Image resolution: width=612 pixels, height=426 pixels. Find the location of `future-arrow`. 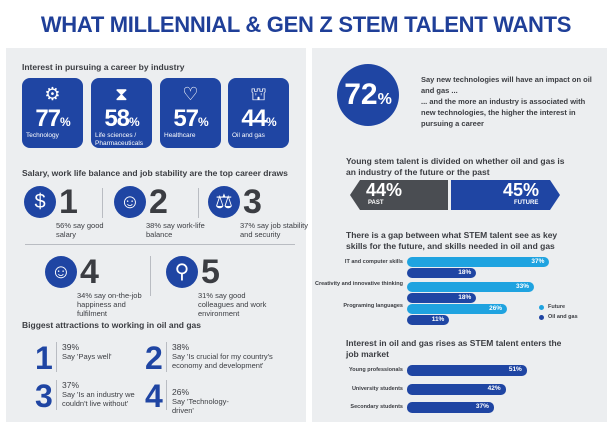

future-arrow is located at coordinates (505, 195).